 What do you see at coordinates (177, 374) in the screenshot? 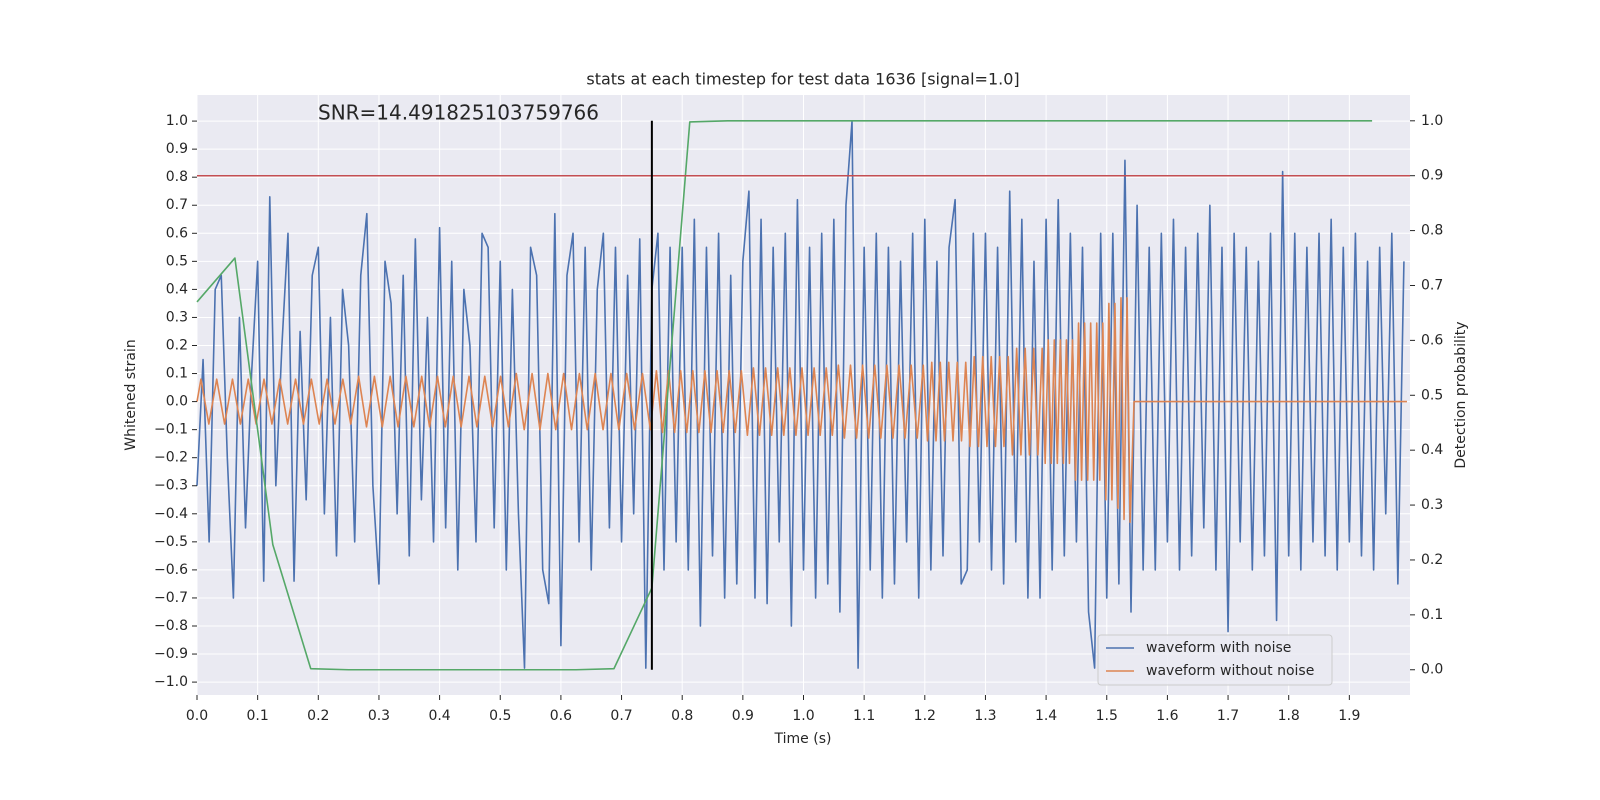
I see `y-tick-label: 0.1` at bounding box center [177, 374].